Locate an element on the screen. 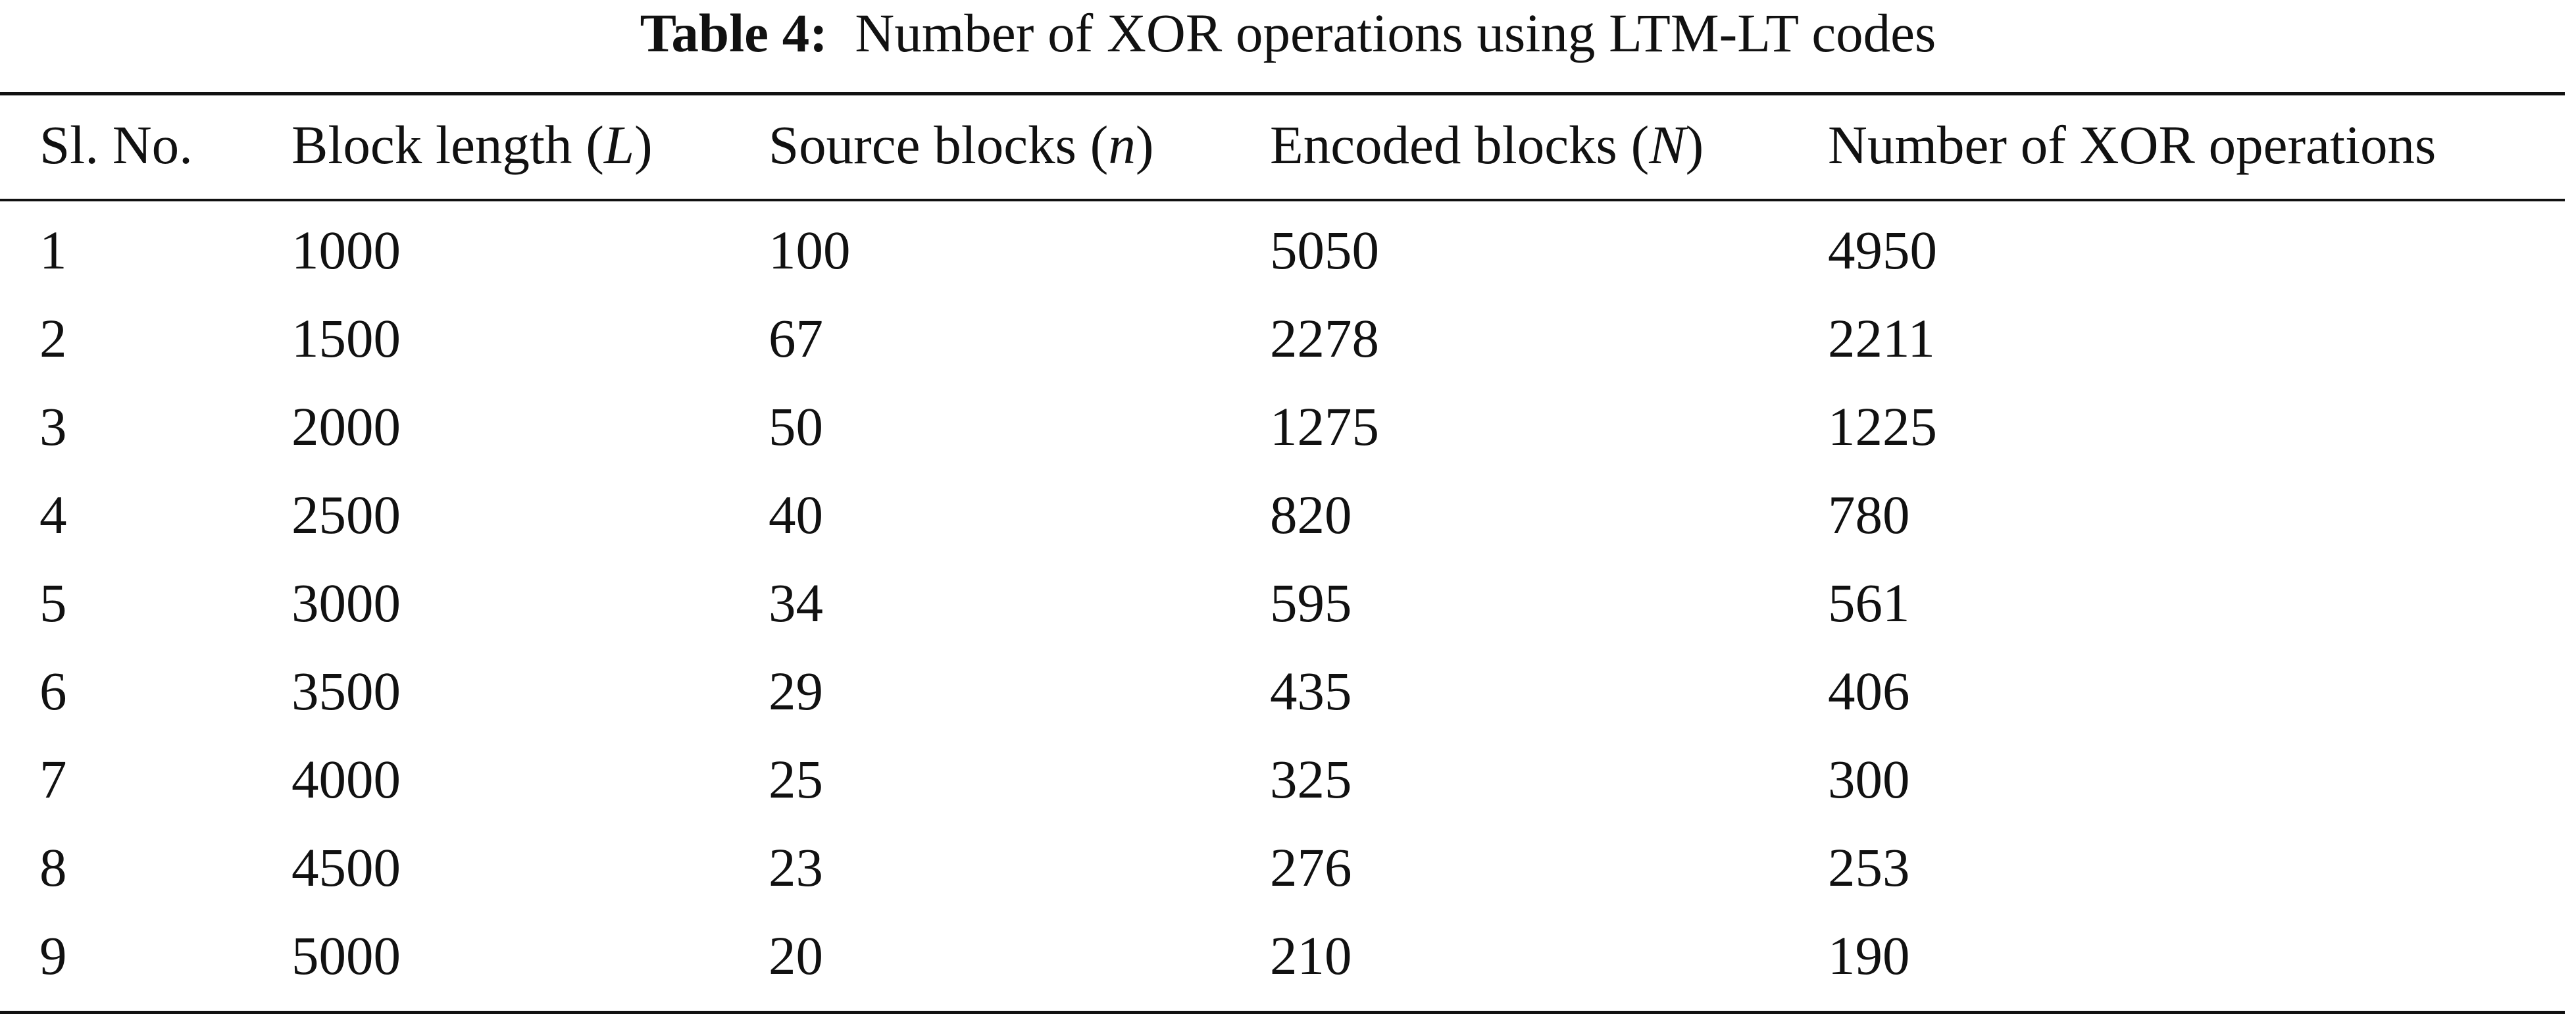 The width and height of the screenshot is (2576, 1020). cell-encoded-blocks: 325 is located at coordinates (1311, 779).